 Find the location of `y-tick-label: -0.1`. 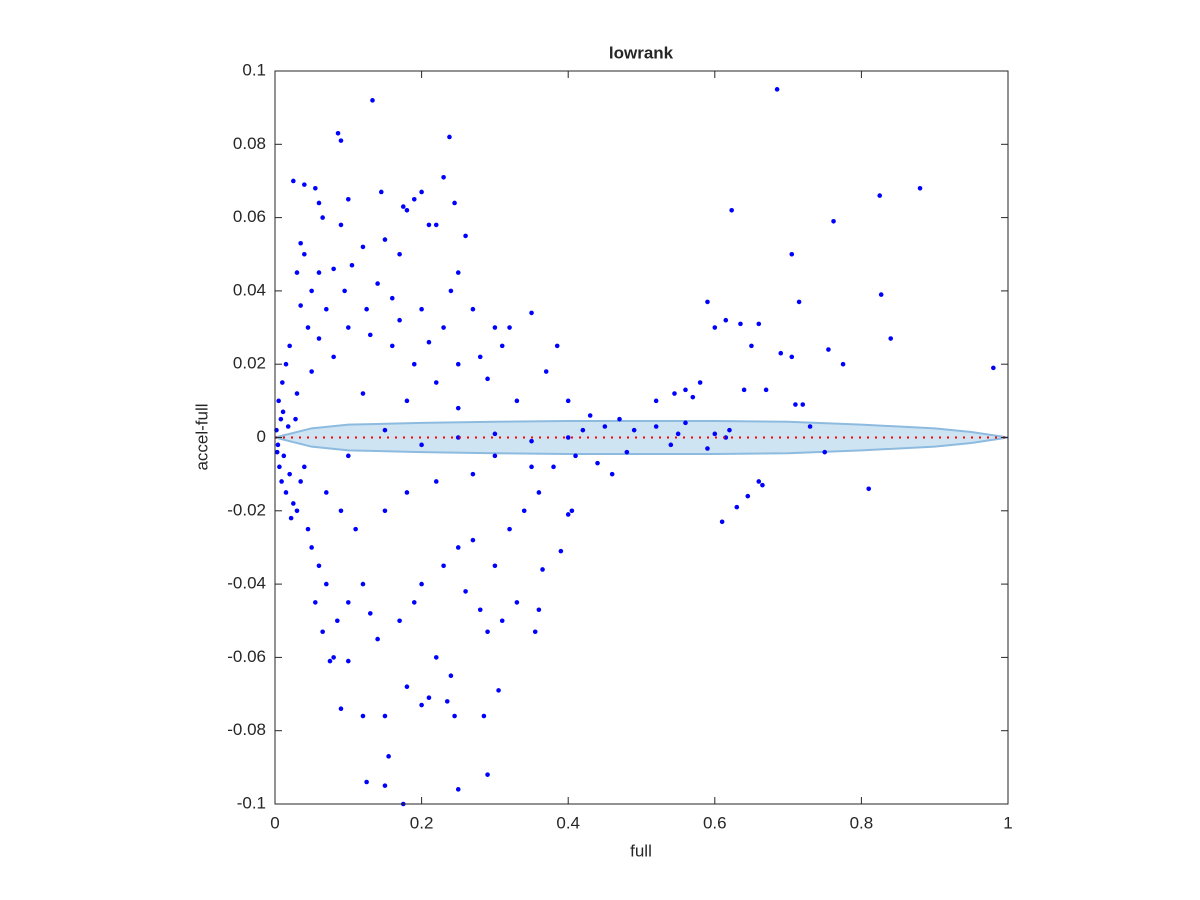

y-tick-label: -0.1 is located at coordinates (251, 802).